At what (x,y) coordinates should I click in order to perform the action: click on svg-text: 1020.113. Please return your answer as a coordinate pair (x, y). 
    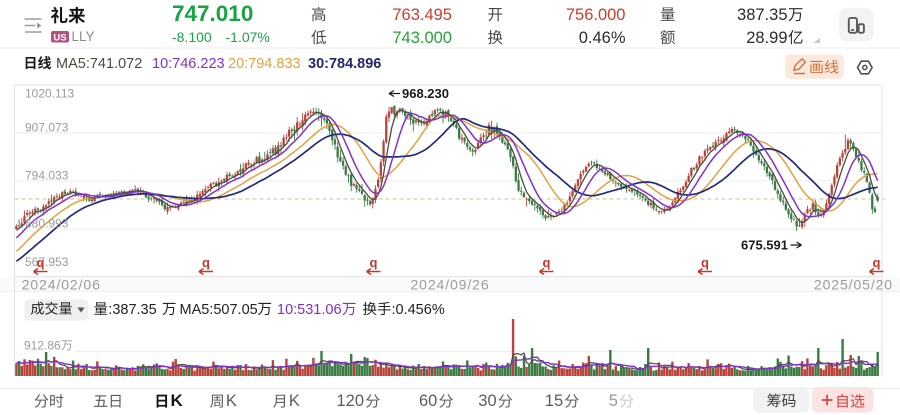
    Looking at the image, I should click on (49, 94).